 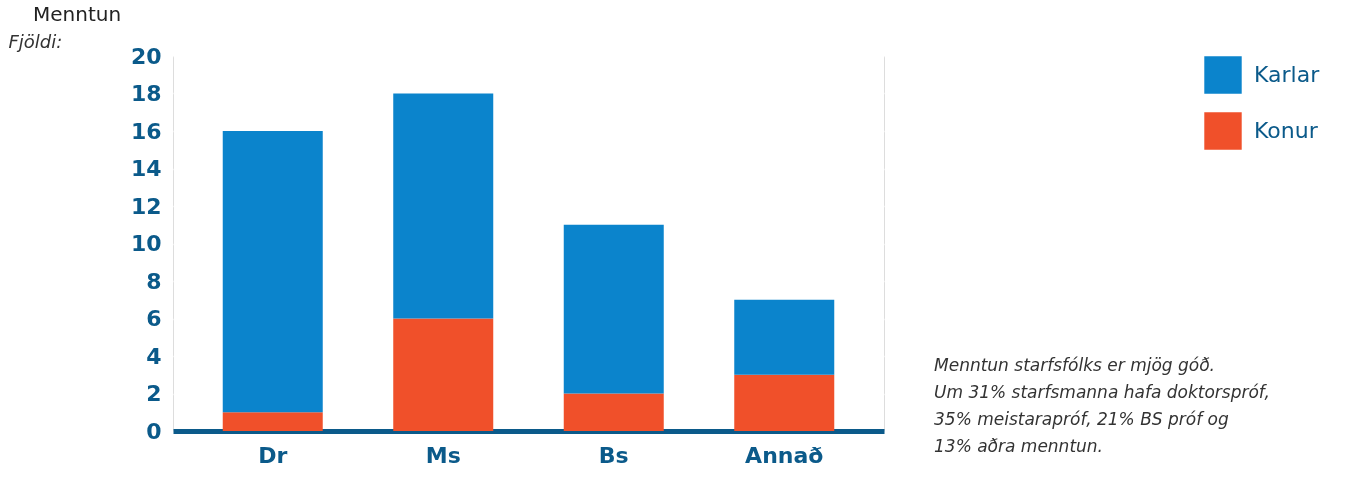 What do you see at coordinates (784, 455) in the screenshot?
I see `x-tick-label: Annað` at bounding box center [784, 455].